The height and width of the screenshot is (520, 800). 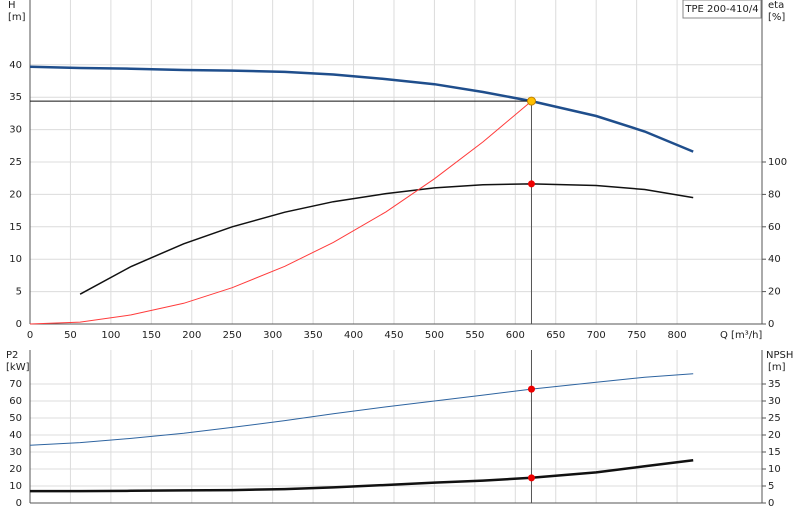 I want to click on y-label: P2, so click(x=12, y=355).